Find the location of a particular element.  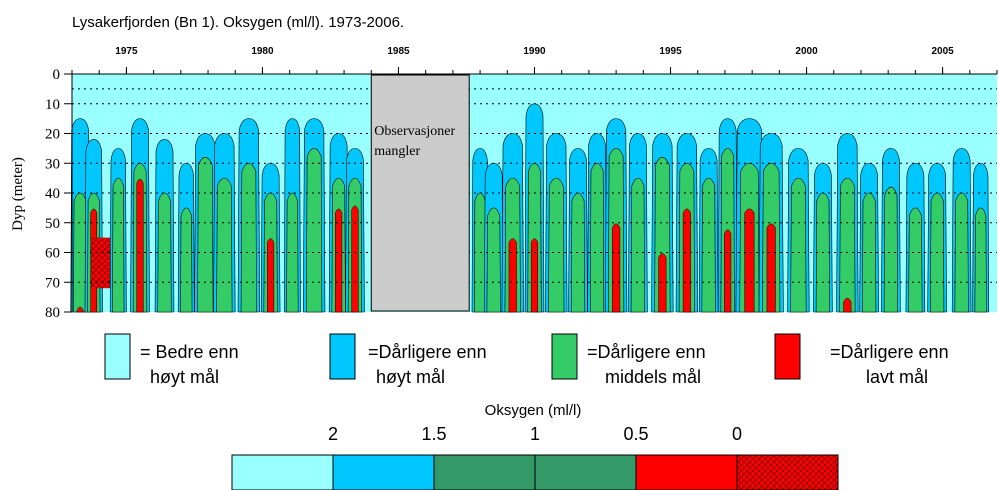

legend-swatch-worse-medium is located at coordinates (564, 356).